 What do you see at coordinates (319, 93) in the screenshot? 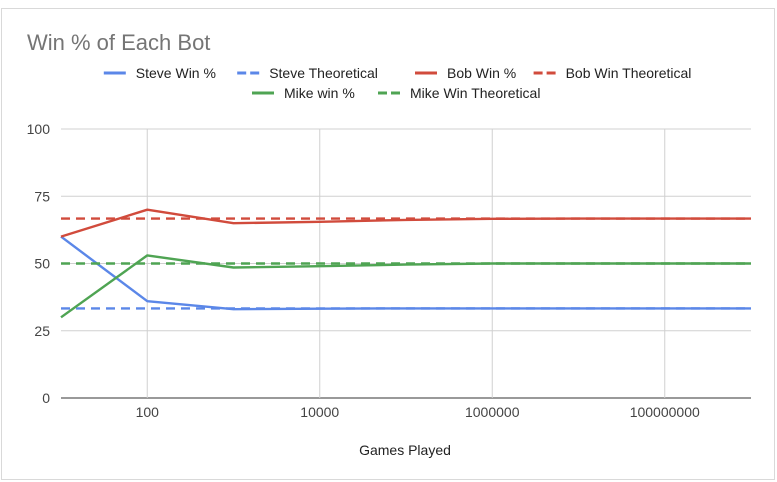
I see `legend-label: Mike win %` at bounding box center [319, 93].